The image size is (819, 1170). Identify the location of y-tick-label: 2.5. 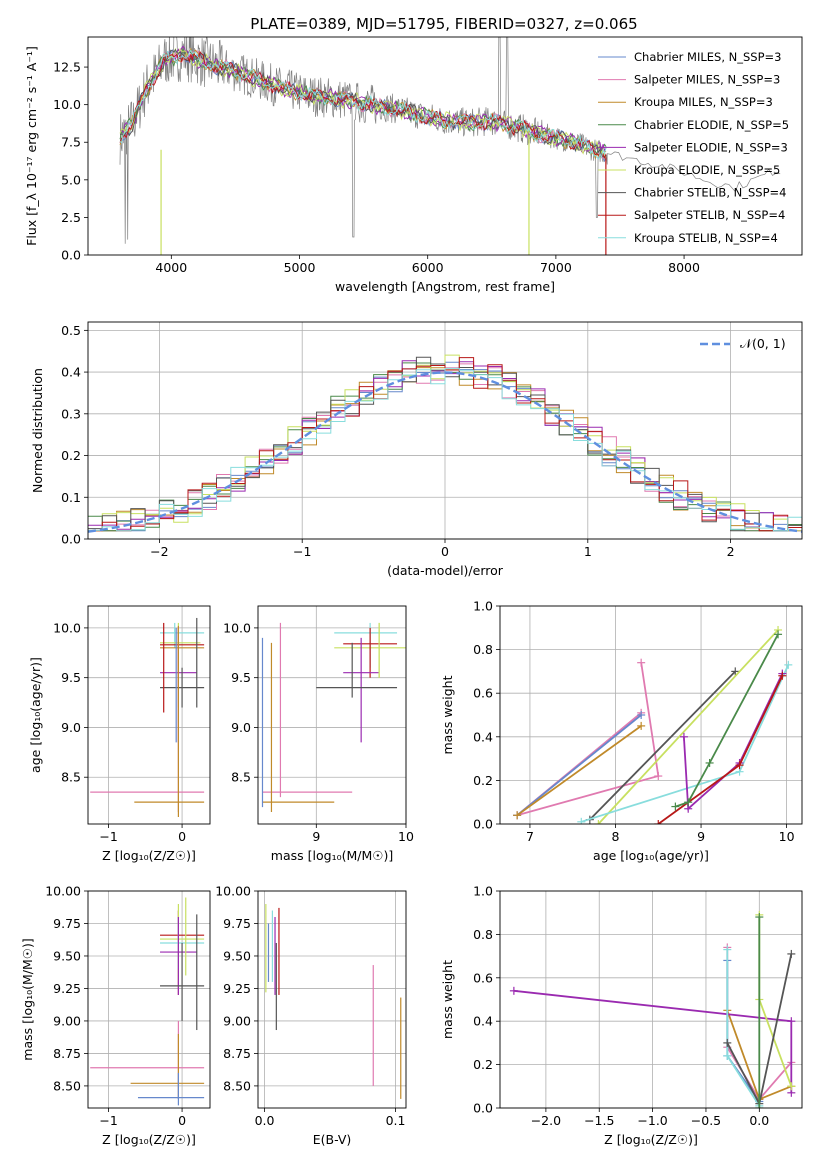
(71, 217).